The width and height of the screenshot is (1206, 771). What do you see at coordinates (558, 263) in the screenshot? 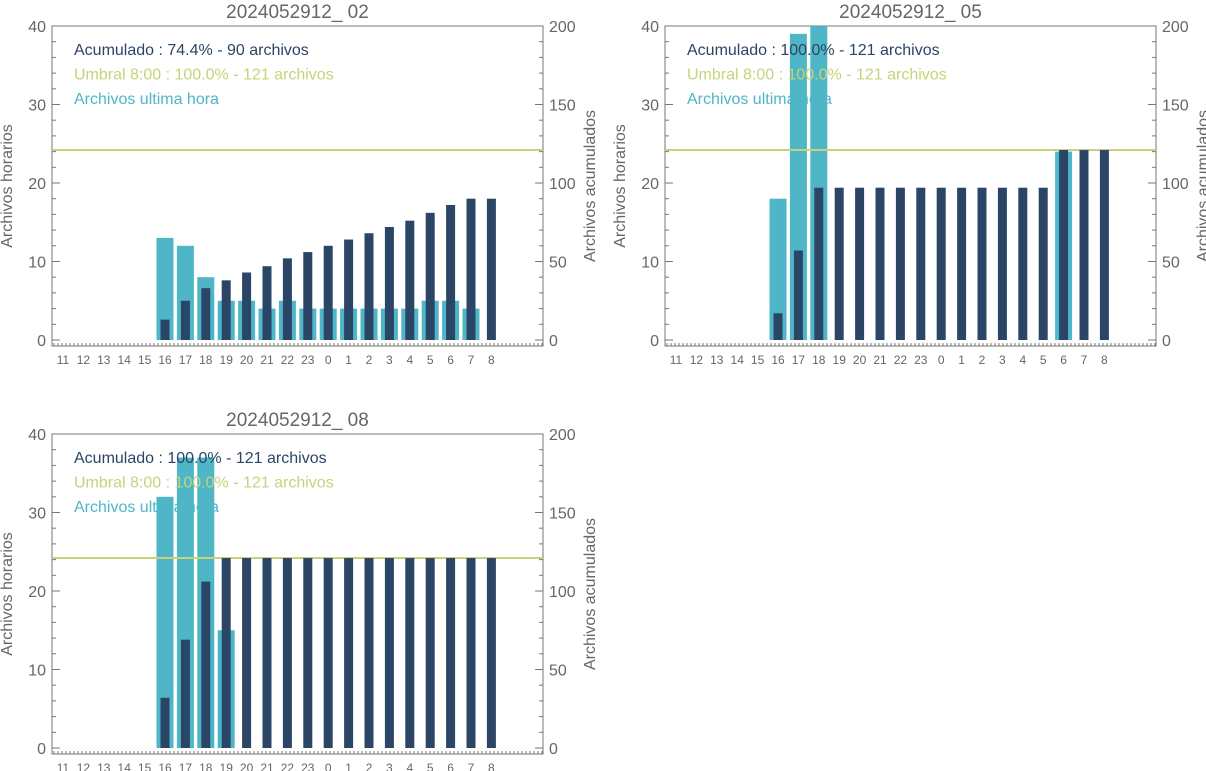
I see `right-y-tick-label: 50` at bounding box center [558, 263].